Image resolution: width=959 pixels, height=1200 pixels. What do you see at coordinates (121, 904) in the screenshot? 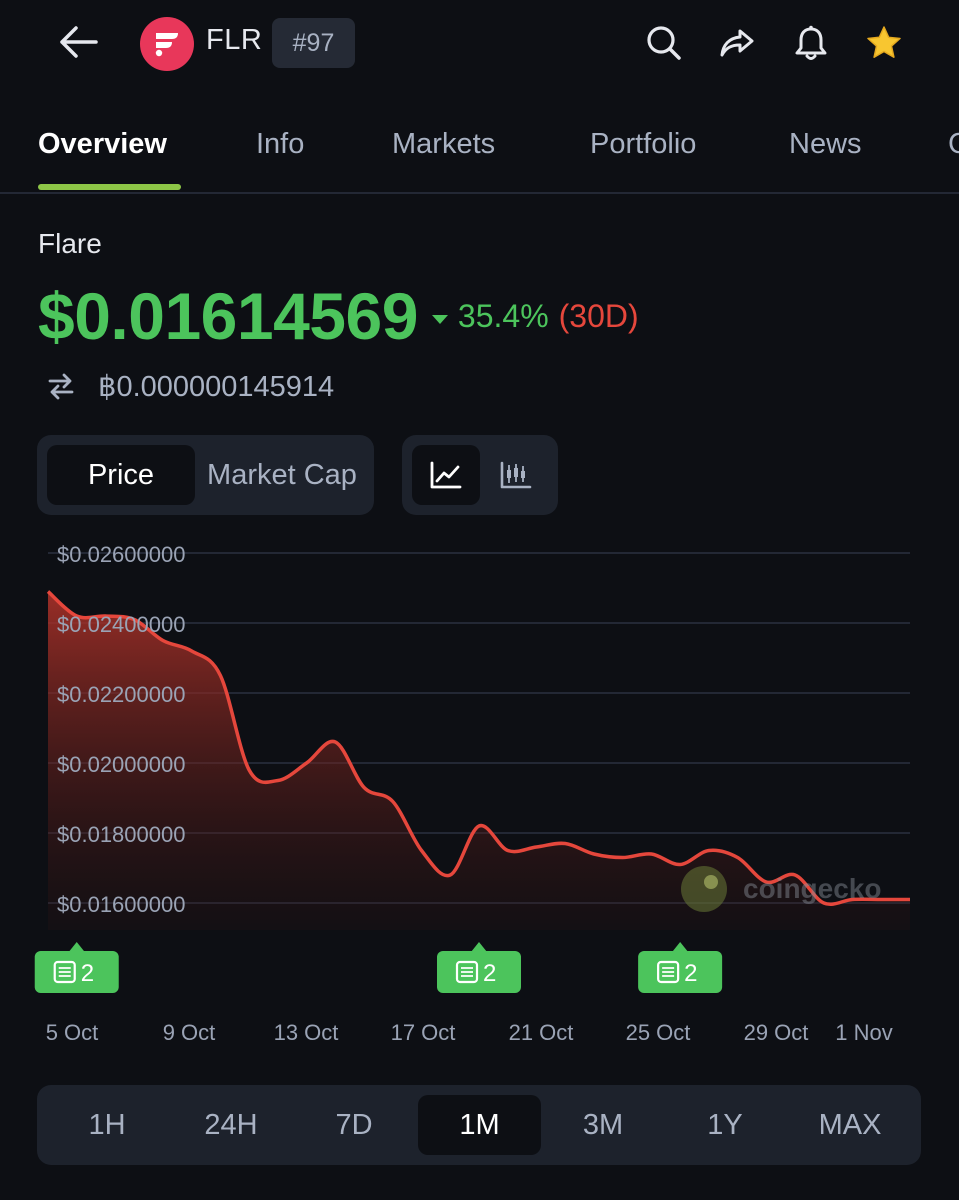
I see `y-tick-label: $0.01600000` at bounding box center [121, 904].